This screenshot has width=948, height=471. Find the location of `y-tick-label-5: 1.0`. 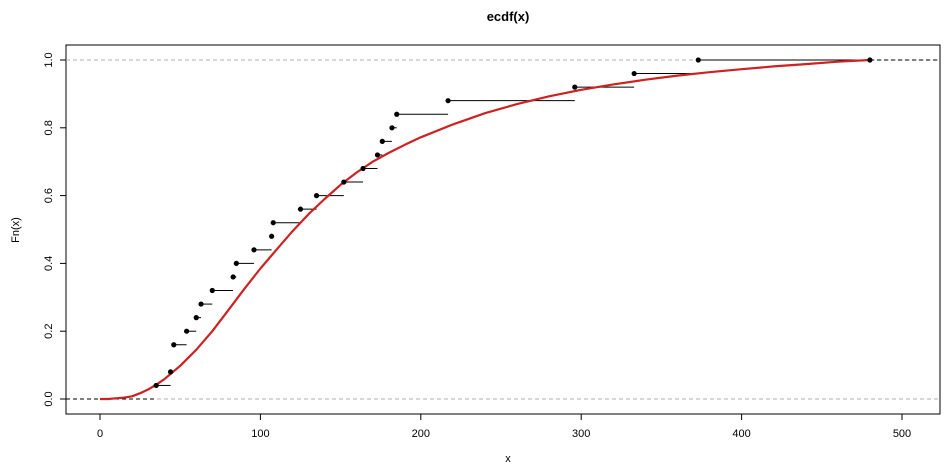

y-tick-label-5: 1.0 is located at coordinates (49, 59).